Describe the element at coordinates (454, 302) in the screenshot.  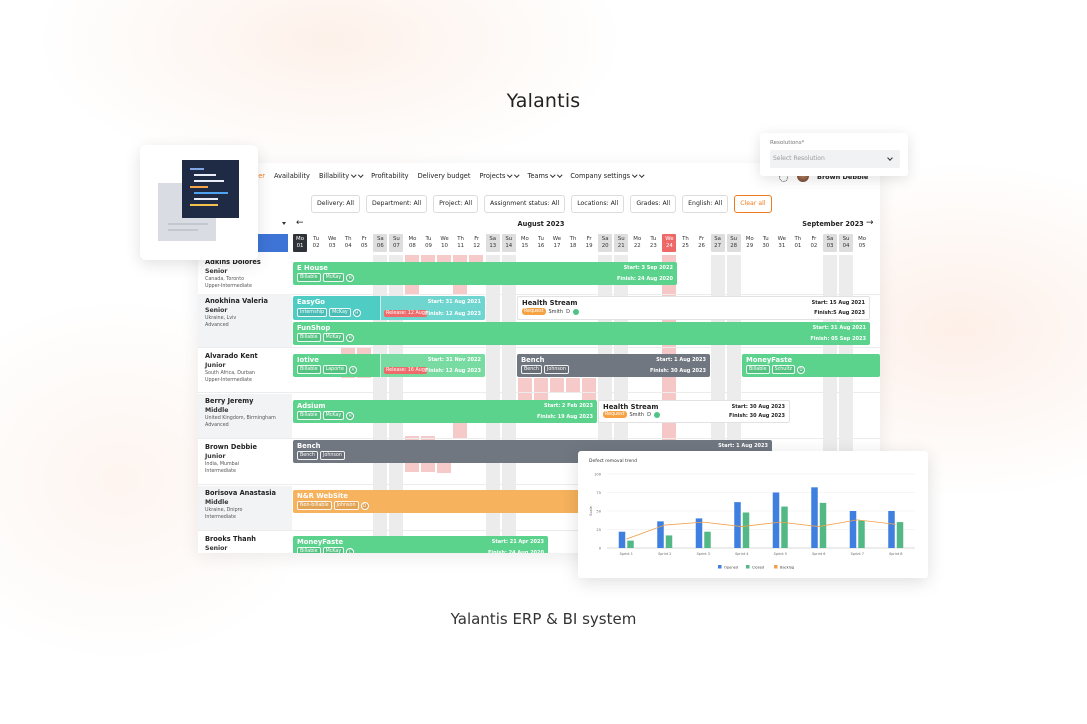
I see `start-date: Start: 31 Aug 2021` at that location.